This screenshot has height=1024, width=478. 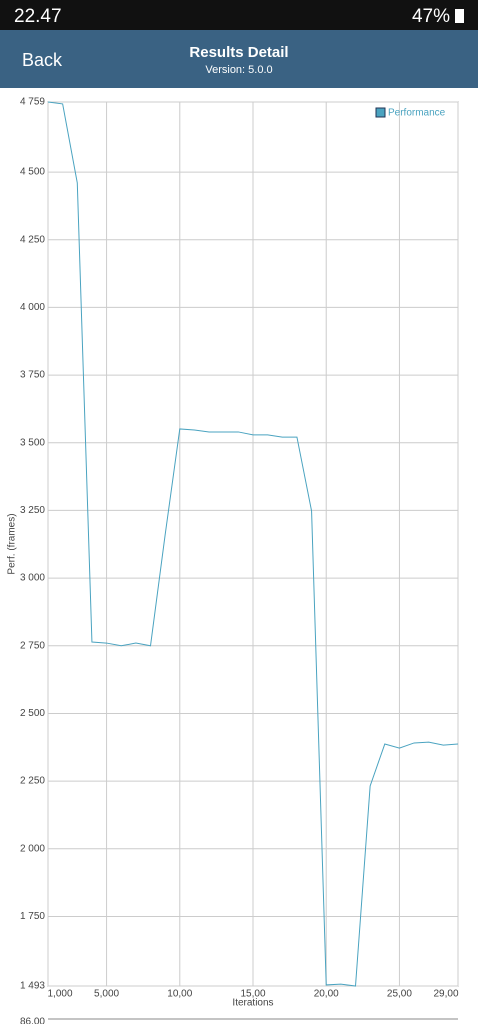 What do you see at coordinates (32, 239) in the screenshot?
I see `y-tick-label: 4 250` at bounding box center [32, 239].